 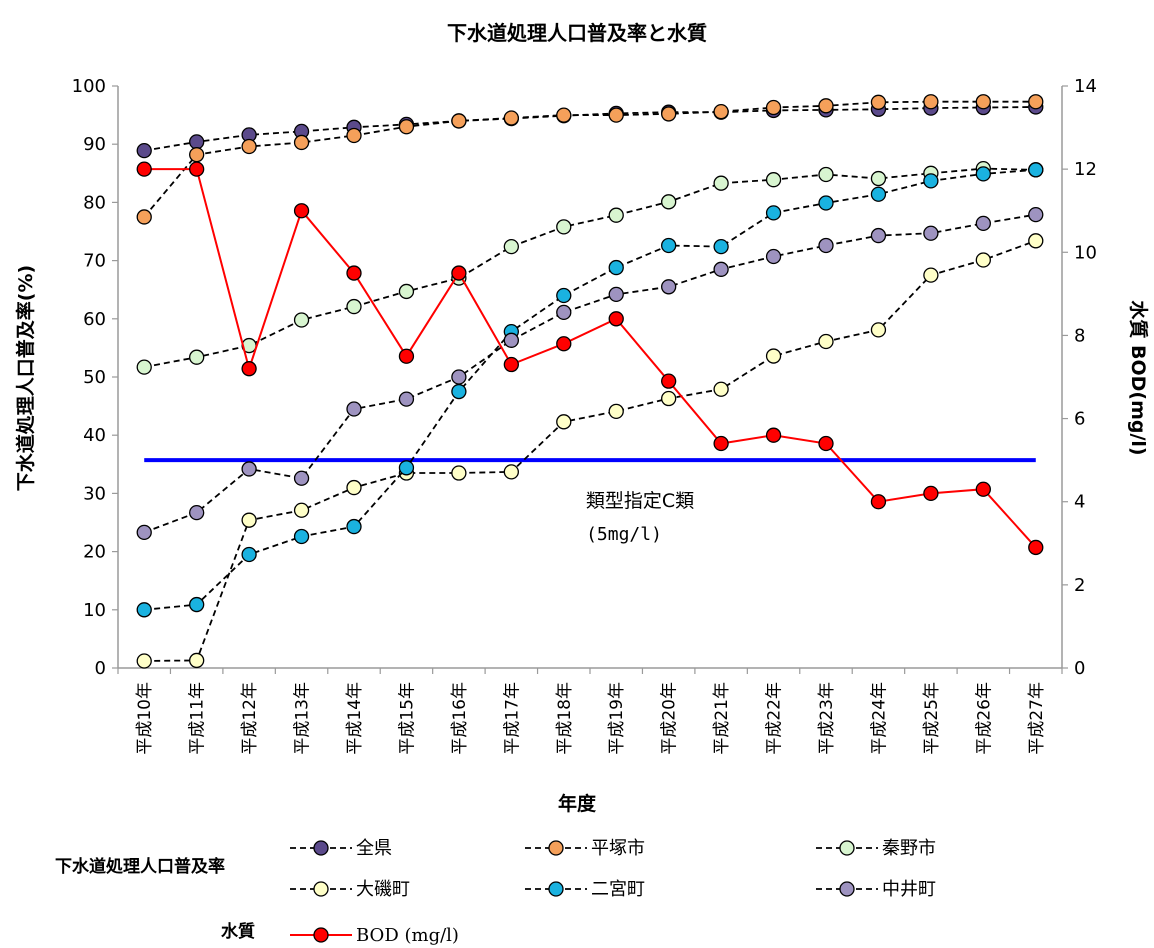 I want to click on x-tick-label: 平成20年, so click(x=670, y=718).